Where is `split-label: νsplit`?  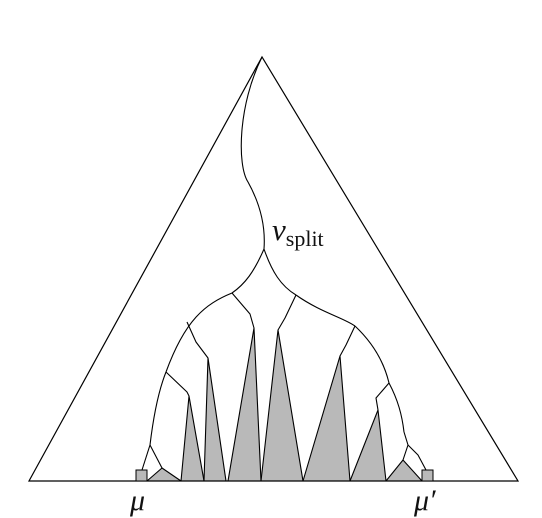 split-label: νsplit is located at coordinates (298, 231).